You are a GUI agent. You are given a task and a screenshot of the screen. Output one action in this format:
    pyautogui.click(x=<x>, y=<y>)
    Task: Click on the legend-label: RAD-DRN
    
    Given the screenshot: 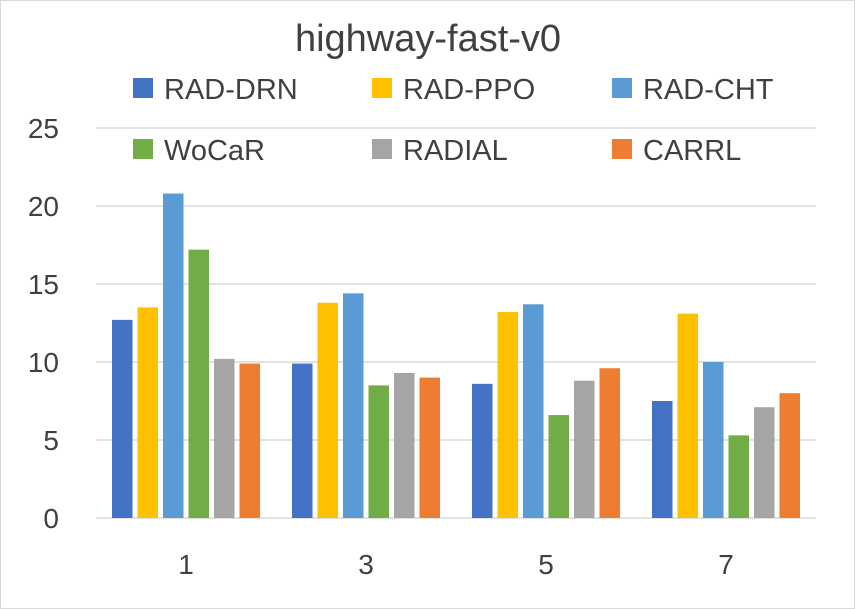 What is the action you would take?
    pyautogui.click(x=231, y=90)
    